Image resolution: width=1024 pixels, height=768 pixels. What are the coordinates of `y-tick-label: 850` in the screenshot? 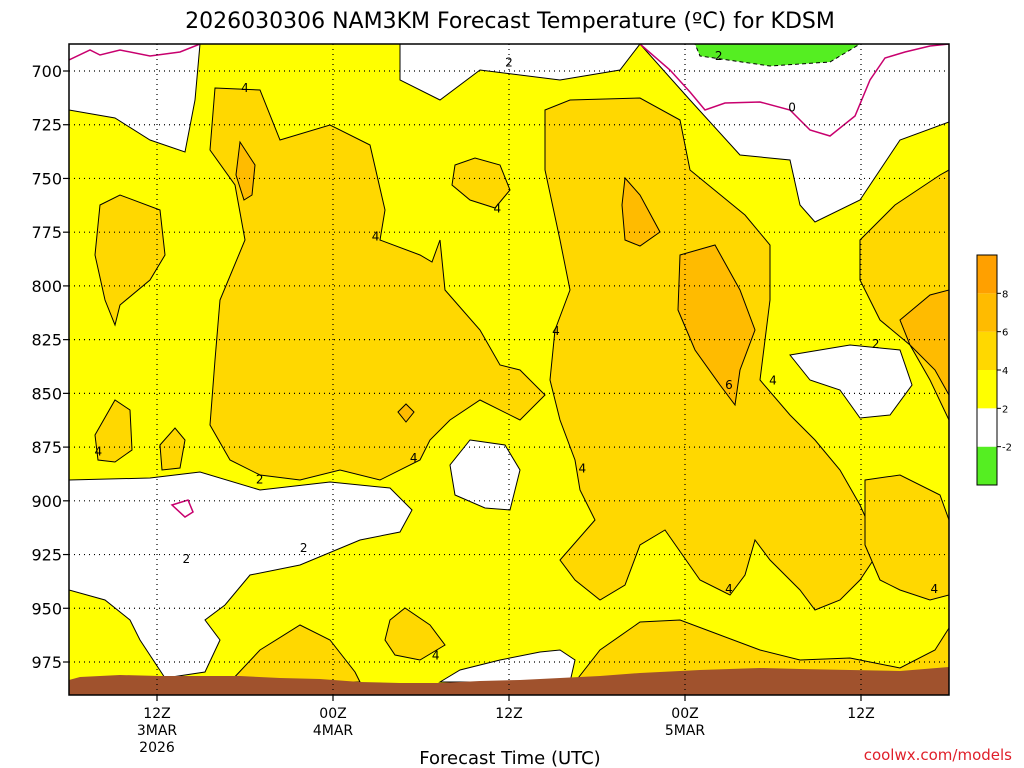 It's located at (46, 393).